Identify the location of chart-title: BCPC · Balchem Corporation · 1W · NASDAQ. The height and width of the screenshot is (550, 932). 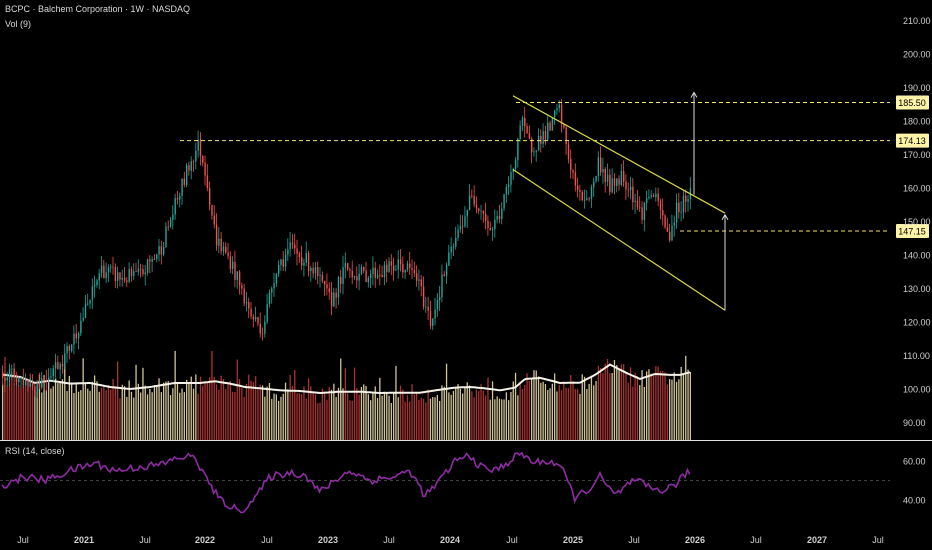
(98, 9).